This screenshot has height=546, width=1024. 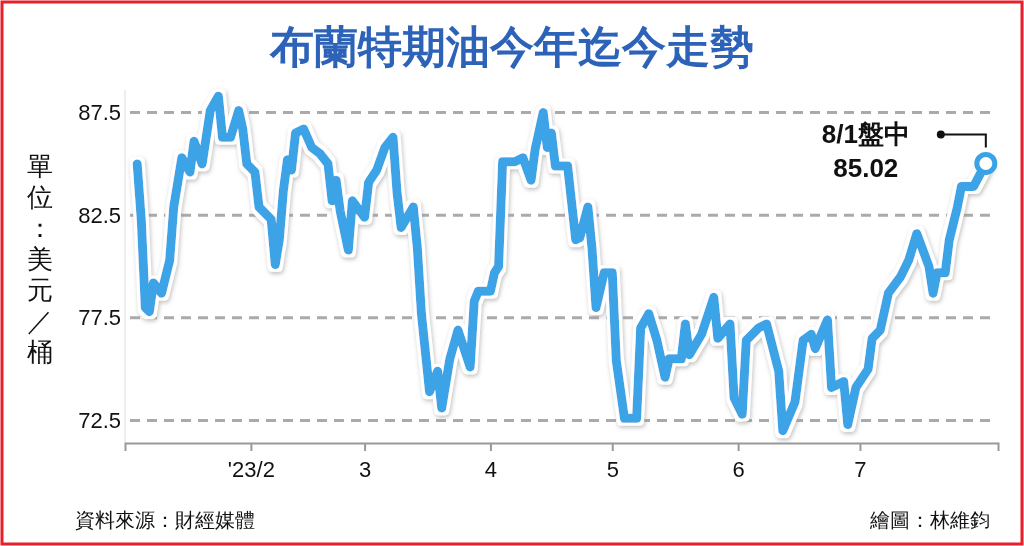 What do you see at coordinates (860, 469) in the screenshot?
I see `x-tick-label: 7` at bounding box center [860, 469].